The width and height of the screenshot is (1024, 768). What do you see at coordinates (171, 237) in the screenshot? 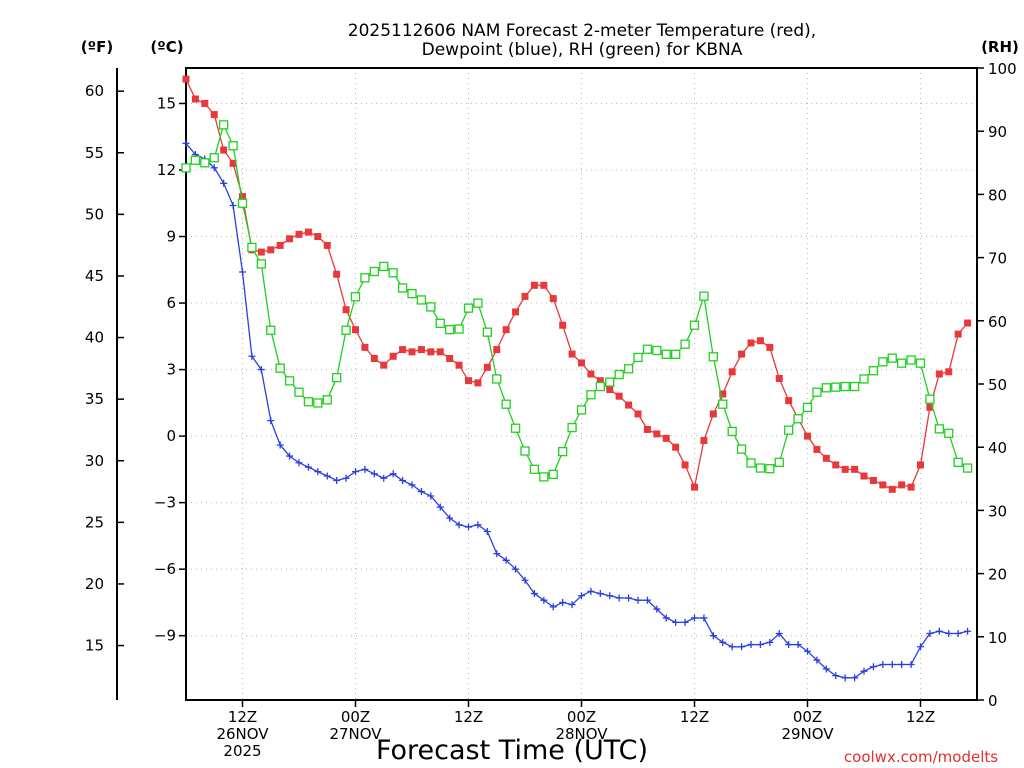
I see `celsius-tick-label: 9` at bounding box center [171, 237].